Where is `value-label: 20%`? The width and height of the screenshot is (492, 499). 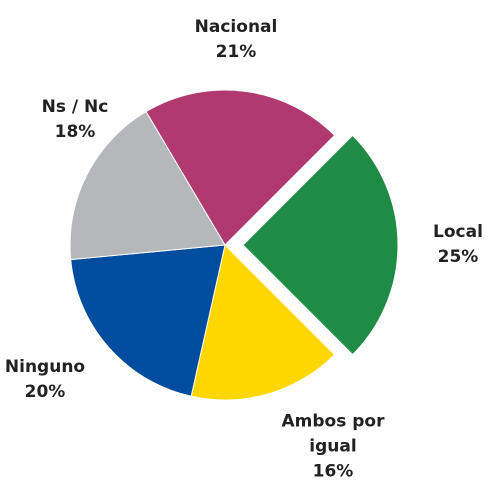 value-label: 20% is located at coordinates (45, 392).